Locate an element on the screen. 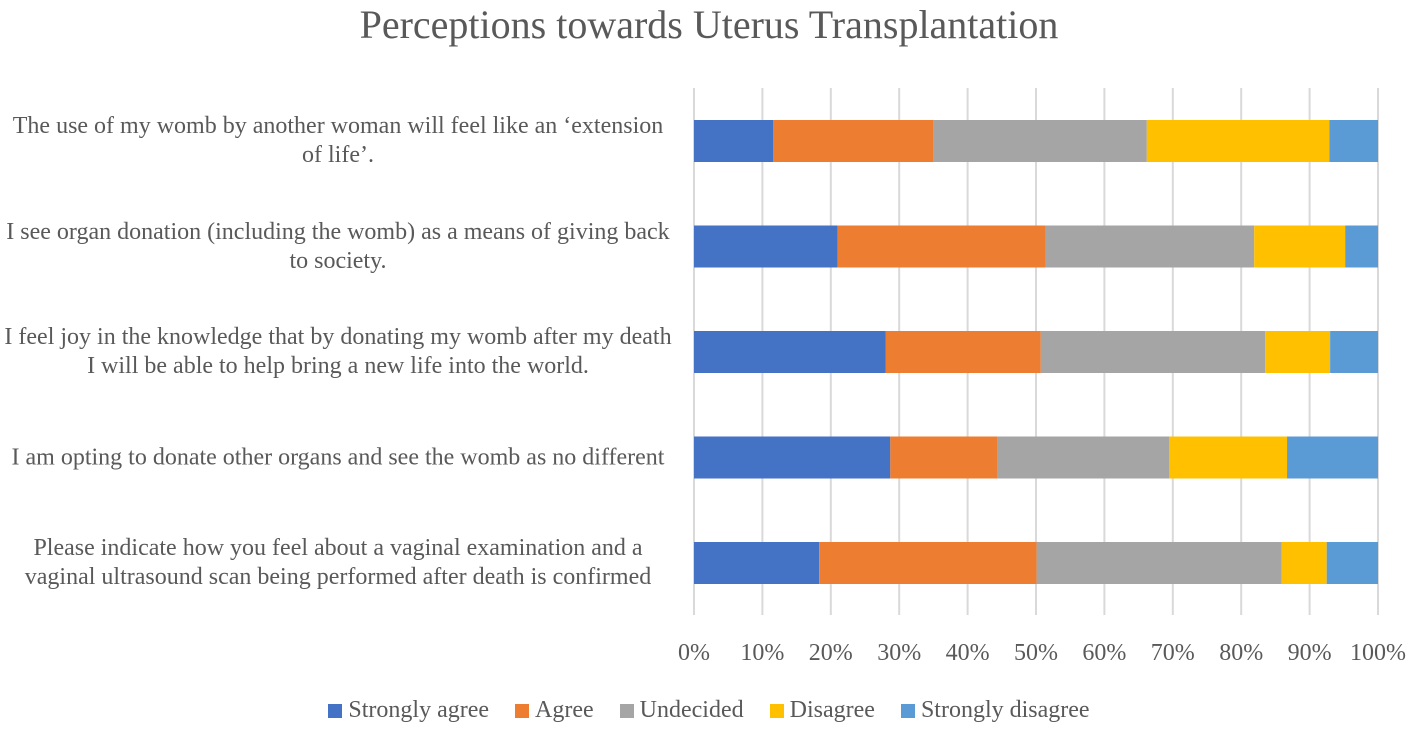 Image resolution: width=1418 pixels, height=734 pixels. legend-label: Disagree is located at coordinates (832, 710).